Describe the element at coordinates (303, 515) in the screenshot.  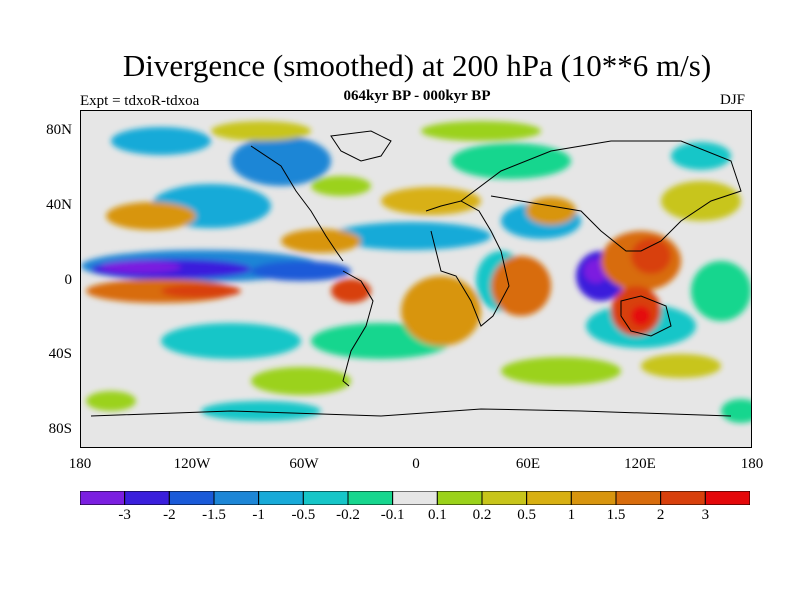
I see `colorbar-label: -0.5` at that location.